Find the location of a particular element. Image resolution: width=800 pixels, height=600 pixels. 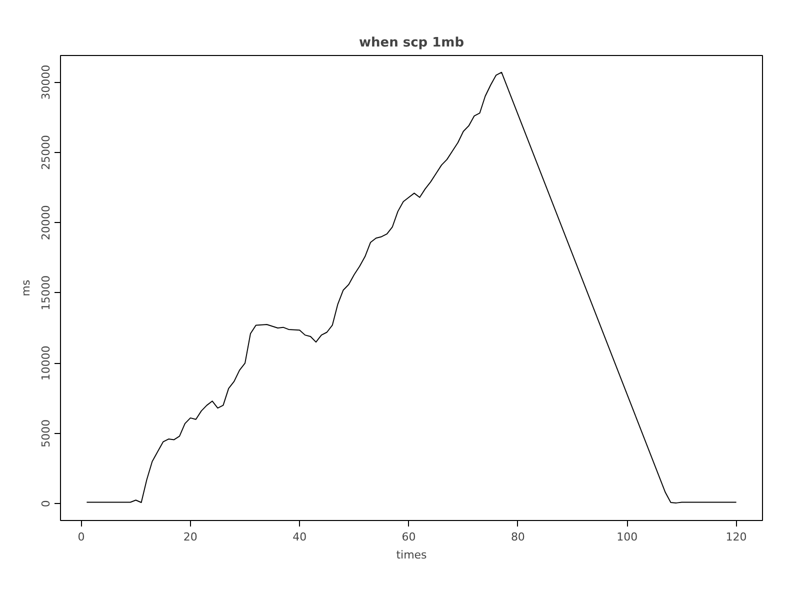

x-tick-label: 60 is located at coordinates (409, 537).